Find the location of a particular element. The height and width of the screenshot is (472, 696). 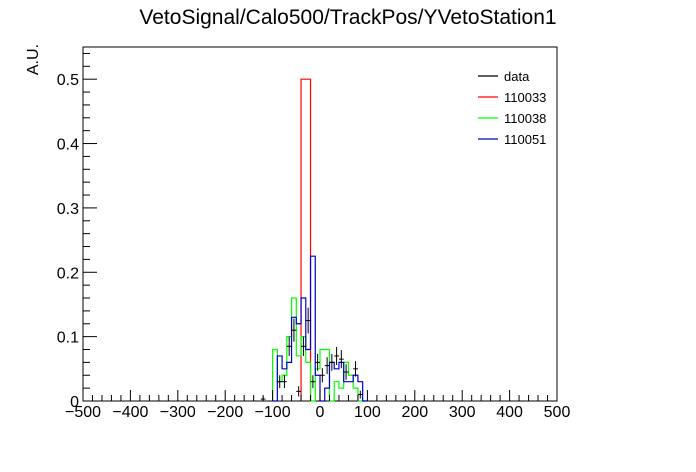

y-tick-label: 0.2 is located at coordinates (68, 273).